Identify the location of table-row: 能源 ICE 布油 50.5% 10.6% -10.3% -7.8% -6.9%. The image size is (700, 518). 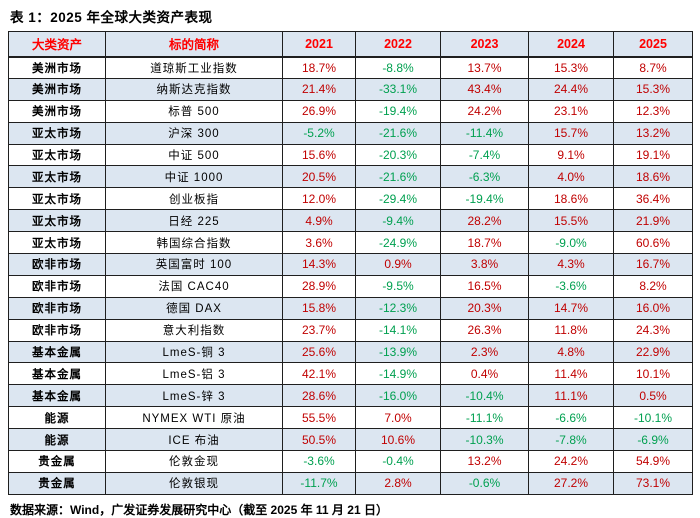
(350, 440).